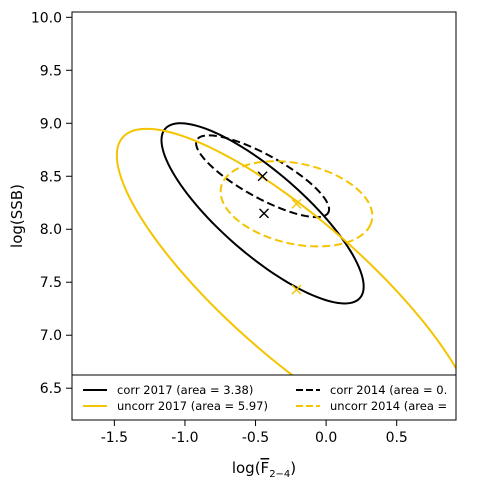 The width and height of the screenshot is (480, 480). What do you see at coordinates (279, 474) in the screenshot?
I see `x-axis-title-subscript: 2−4` at bounding box center [279, 474].